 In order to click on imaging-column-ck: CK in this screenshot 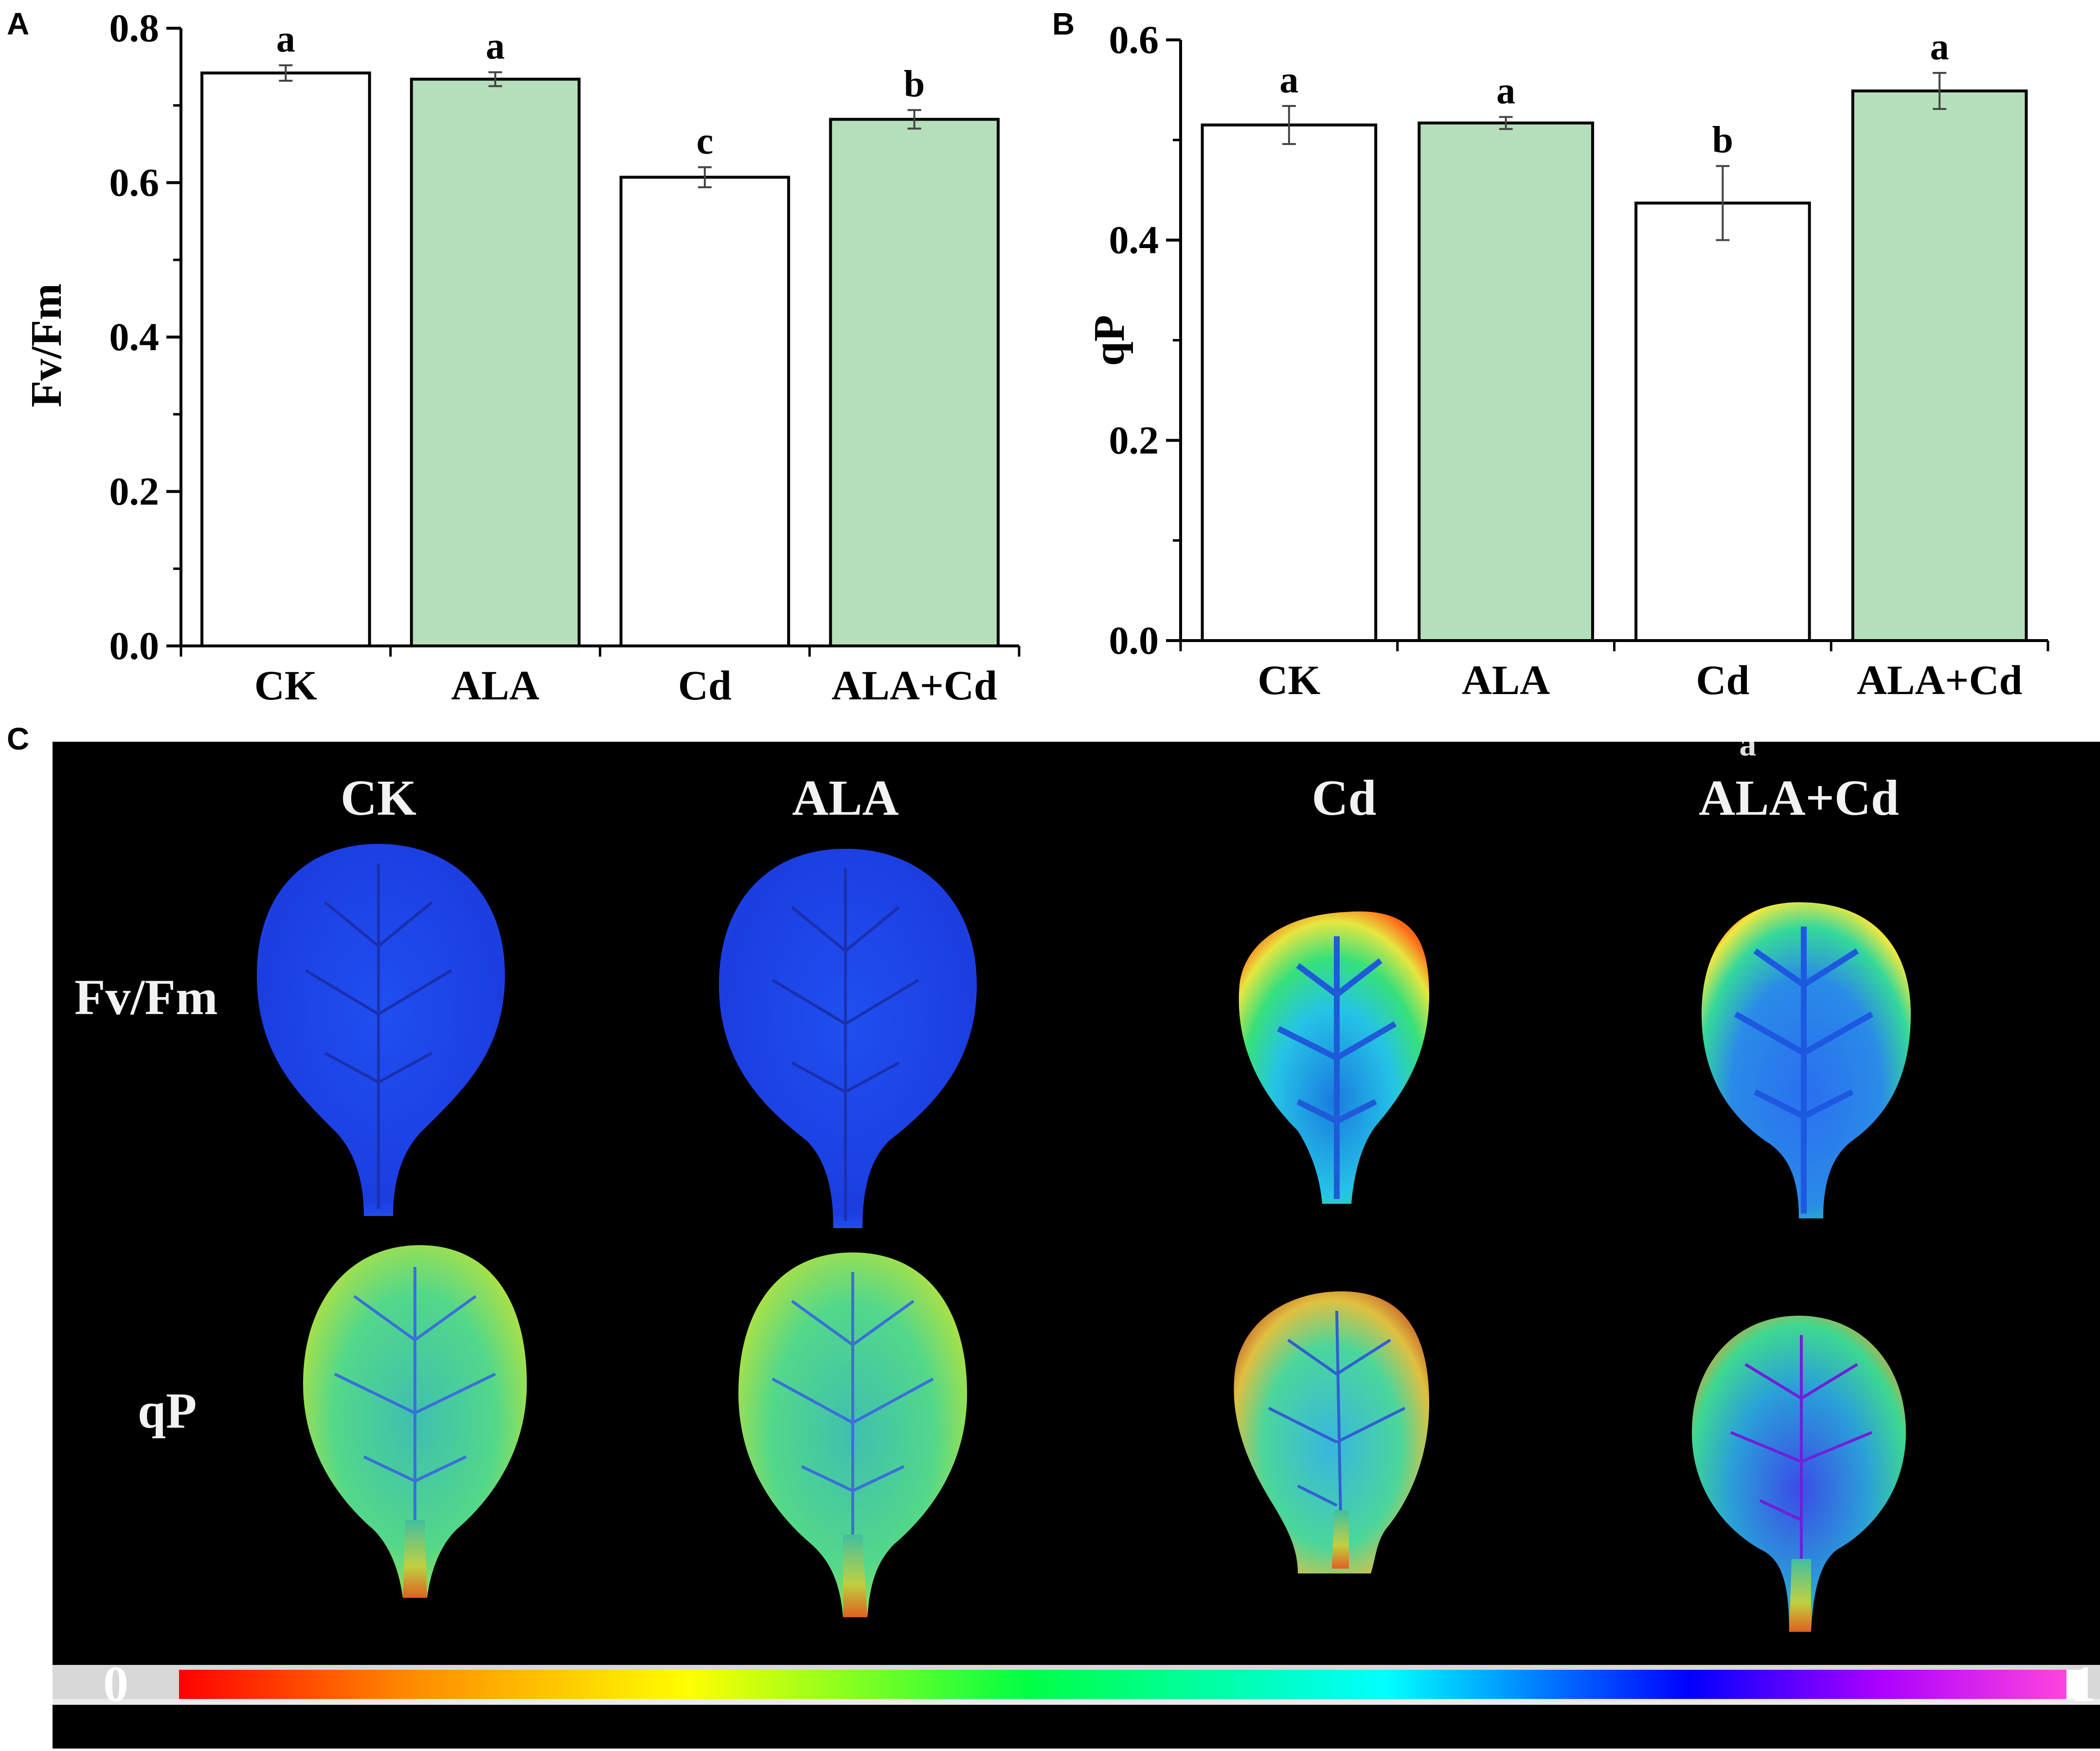, I will do `click(378, 798)`.